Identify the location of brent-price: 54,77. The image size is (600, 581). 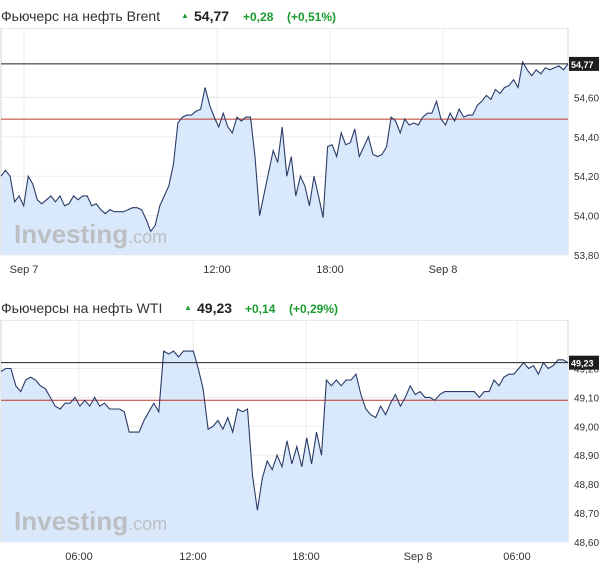
(212, 16).